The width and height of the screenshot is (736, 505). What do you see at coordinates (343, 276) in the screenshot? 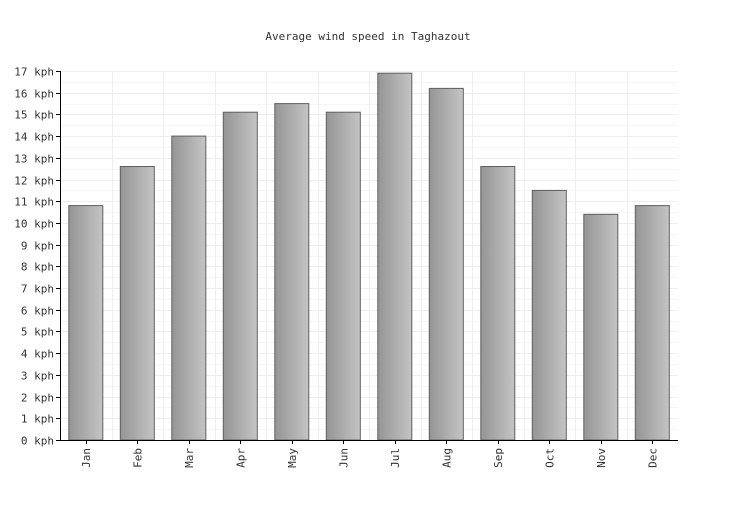
I see `bar-jun` at bounding box center [343, 276].